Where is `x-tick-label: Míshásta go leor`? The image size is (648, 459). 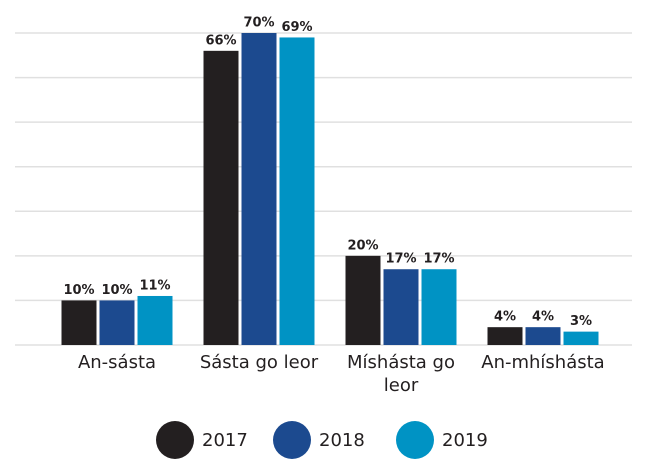
x-tick-label: Míshásta go leor is located at coordinates (401, 374).